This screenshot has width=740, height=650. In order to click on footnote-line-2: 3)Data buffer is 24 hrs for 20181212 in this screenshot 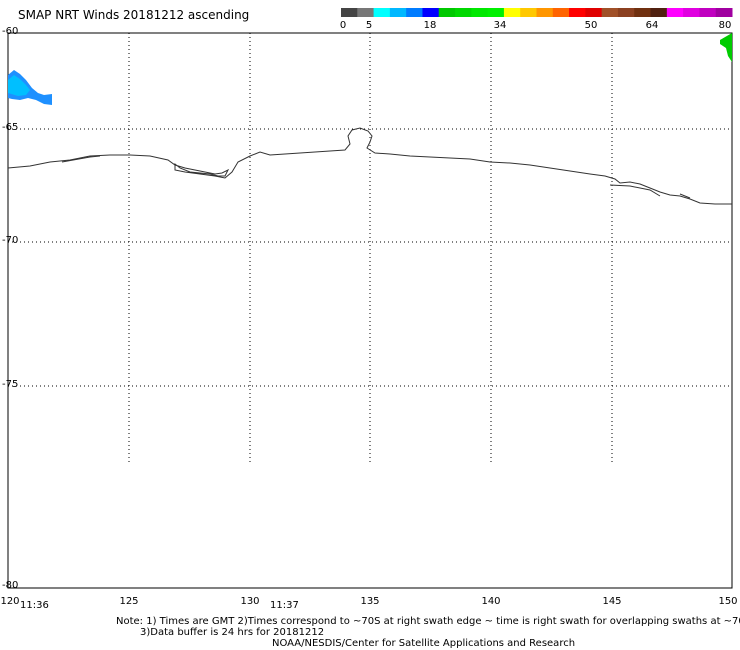, I will do `click(232, 632)`.